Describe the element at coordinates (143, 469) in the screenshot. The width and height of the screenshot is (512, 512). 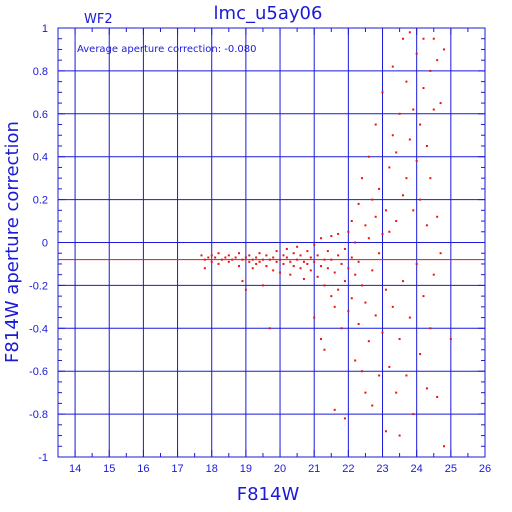
I see `x-tick-label: 16` at that location.